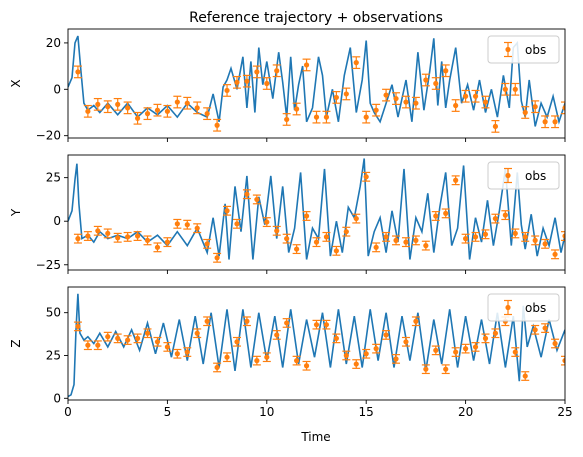  What do you see at coordinates (16, 83) in the screenshot?
I see `y-axis-label: X` at bounding box center [16, 83].